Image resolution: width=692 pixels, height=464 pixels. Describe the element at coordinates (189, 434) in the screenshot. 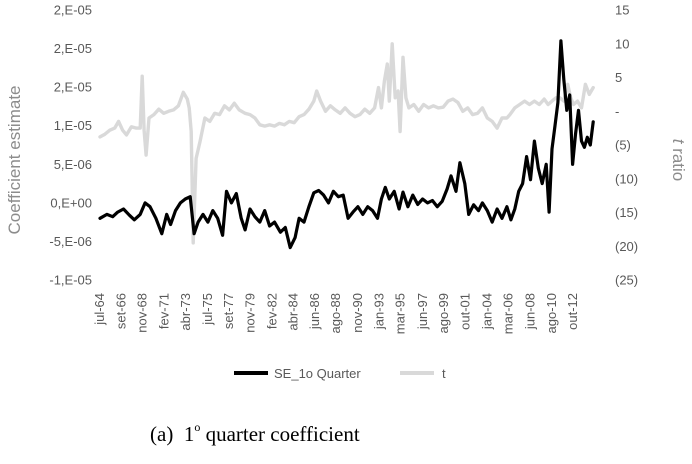

I see `caption-number: 1` at that location.